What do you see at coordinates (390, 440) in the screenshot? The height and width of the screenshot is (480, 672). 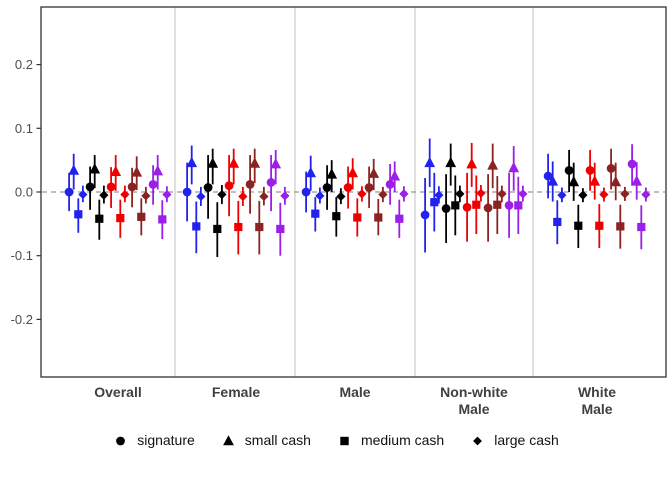 I see `legend-item-medium-cash: medium cash` at bounding box center [390, 440].